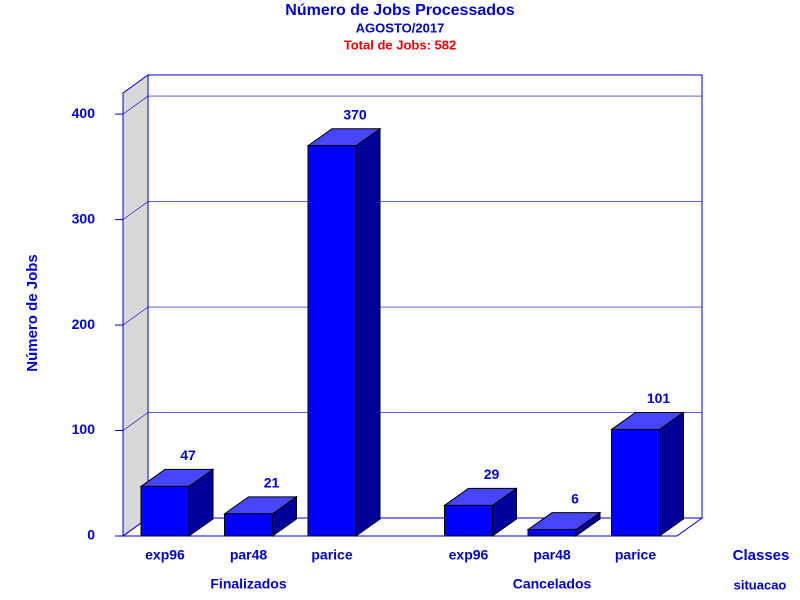 This screenshot has width=800, height=600. Describe the element at coordinates (84, 429) in the screenshot. I see `y-tick-label: 100` at that location.